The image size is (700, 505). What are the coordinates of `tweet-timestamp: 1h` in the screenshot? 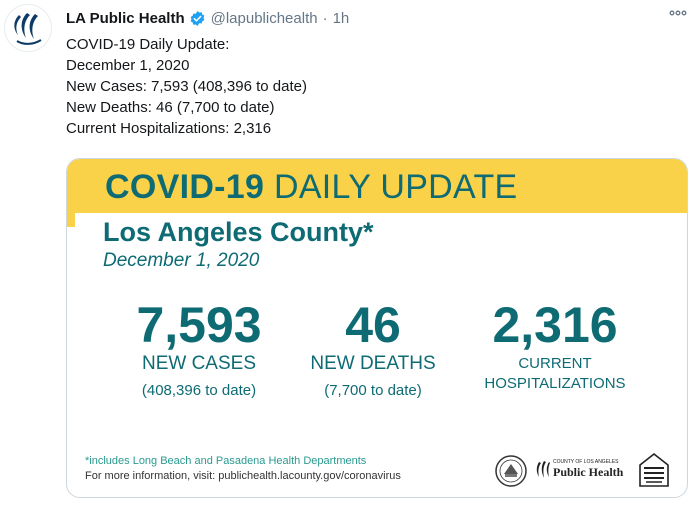 It's located at (341, 18).